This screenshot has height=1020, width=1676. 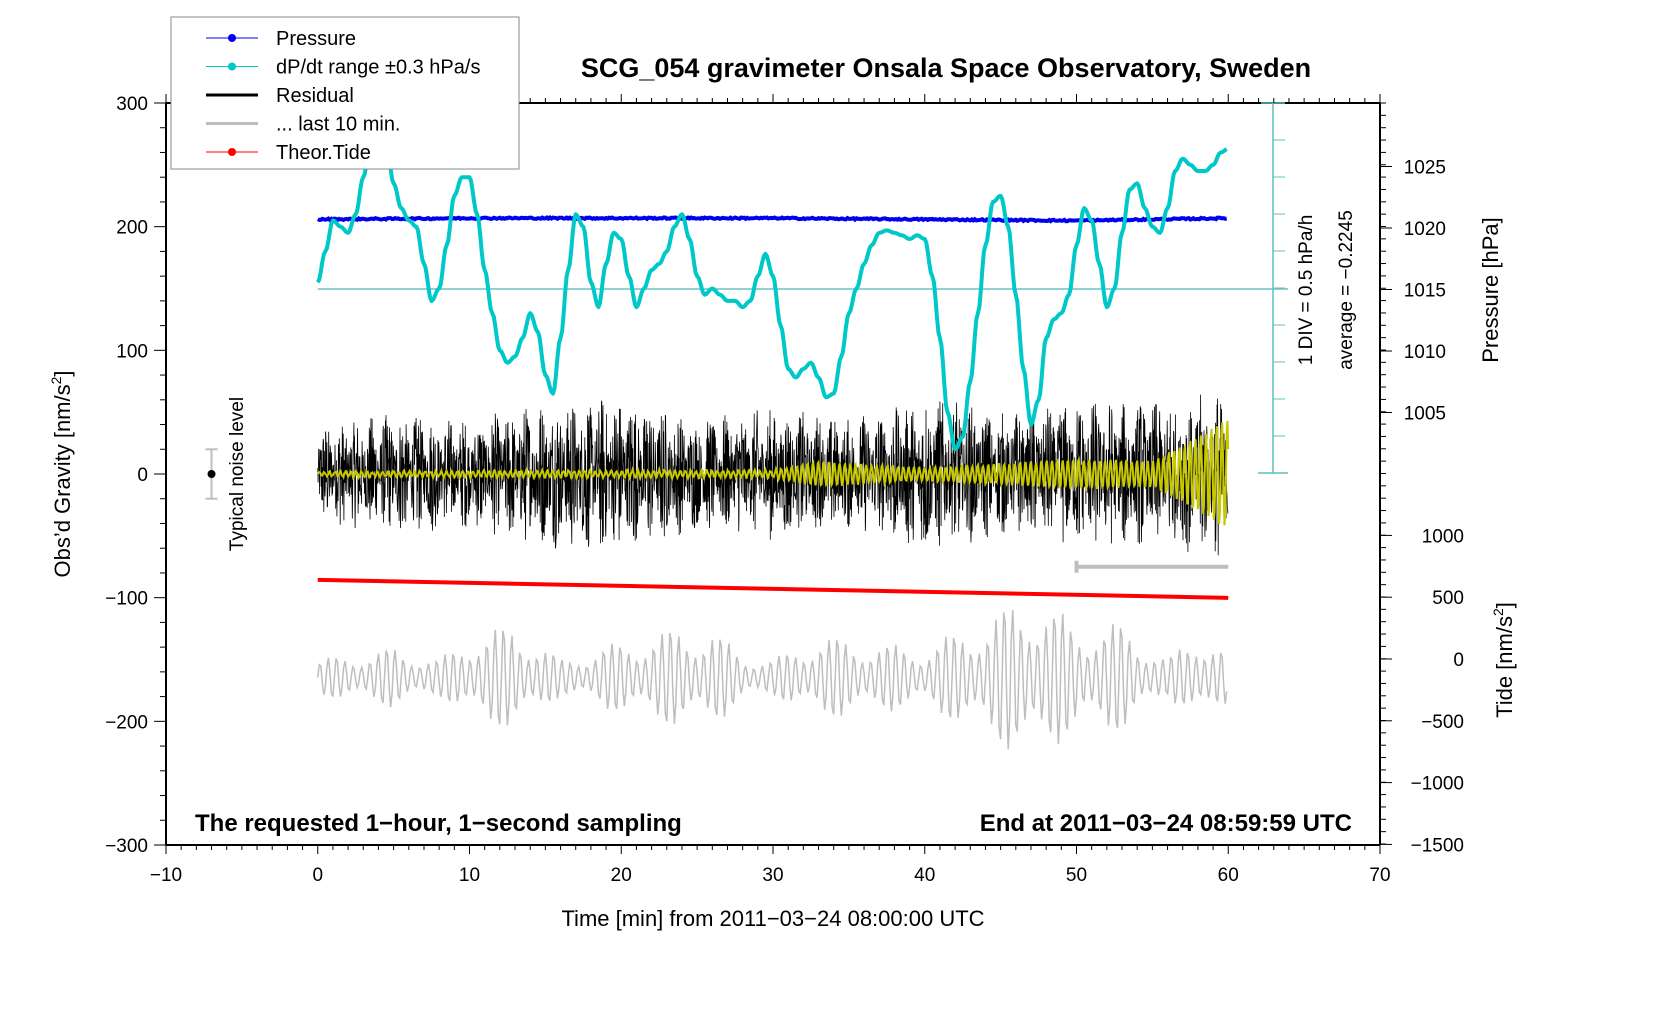 What do you see at coordinates (1490, 290) in the screenshot?
I see `pressure-axis-title: Pressure [hPa]` at bounding box center [1490, 290].